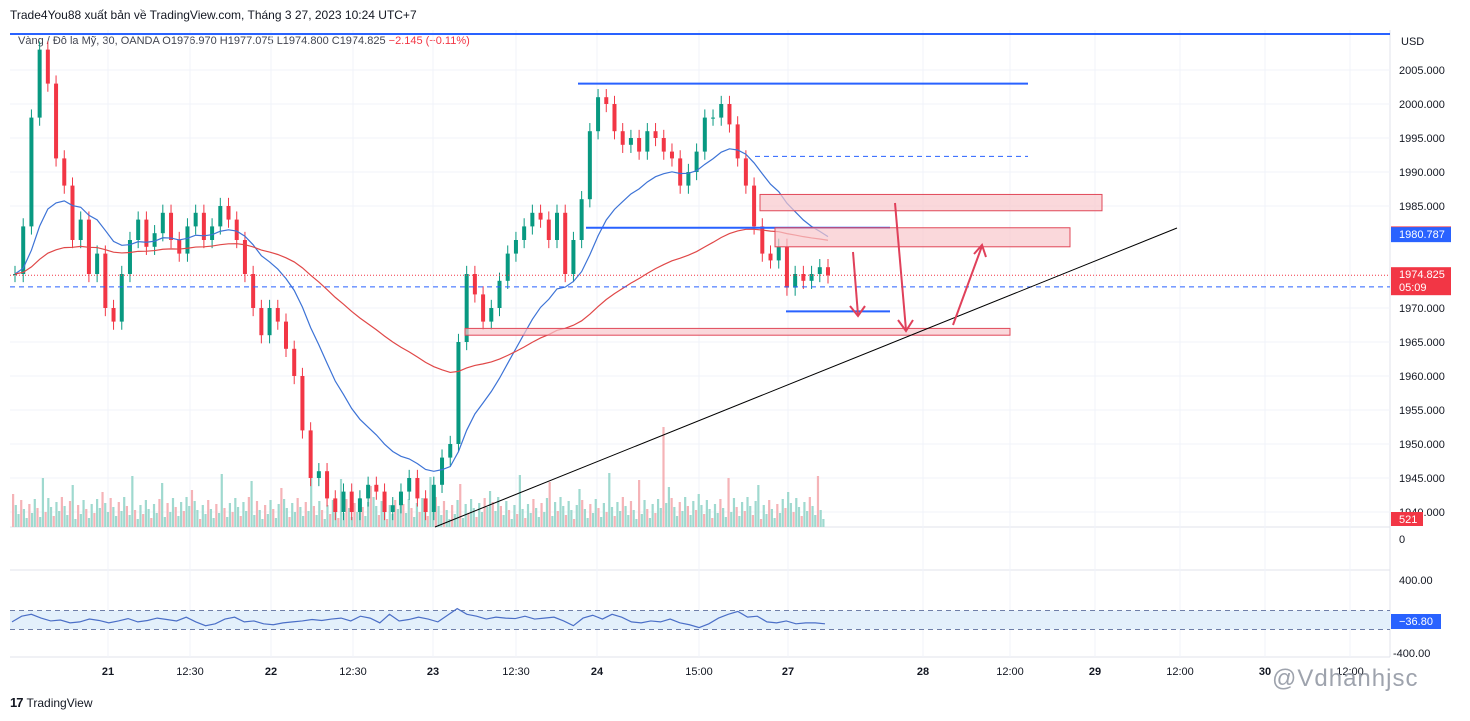 This screenshot has height=721, width=1470. What do you see at coordinates (980, 250) in the screenshot?
I see `arrow-up-head` at bounding box center [980, 250].